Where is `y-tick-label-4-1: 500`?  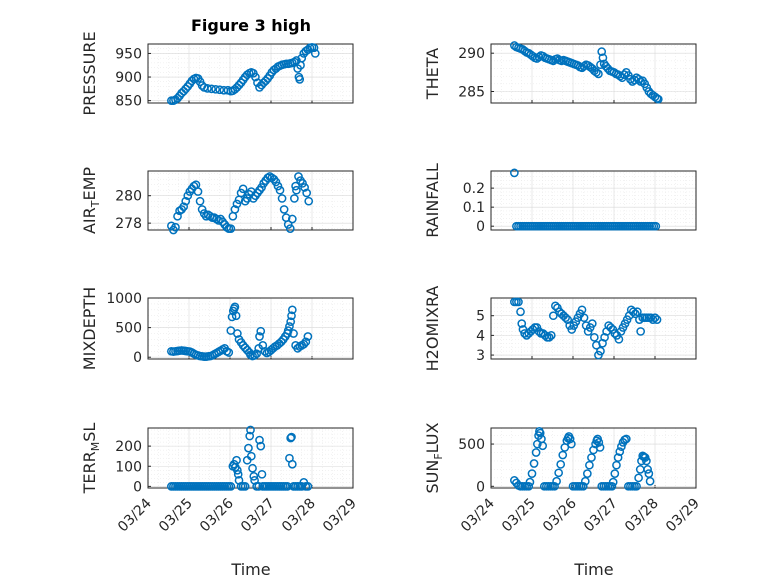 y-tick-label-4-1: 500 is located at coordinates (128, 329).